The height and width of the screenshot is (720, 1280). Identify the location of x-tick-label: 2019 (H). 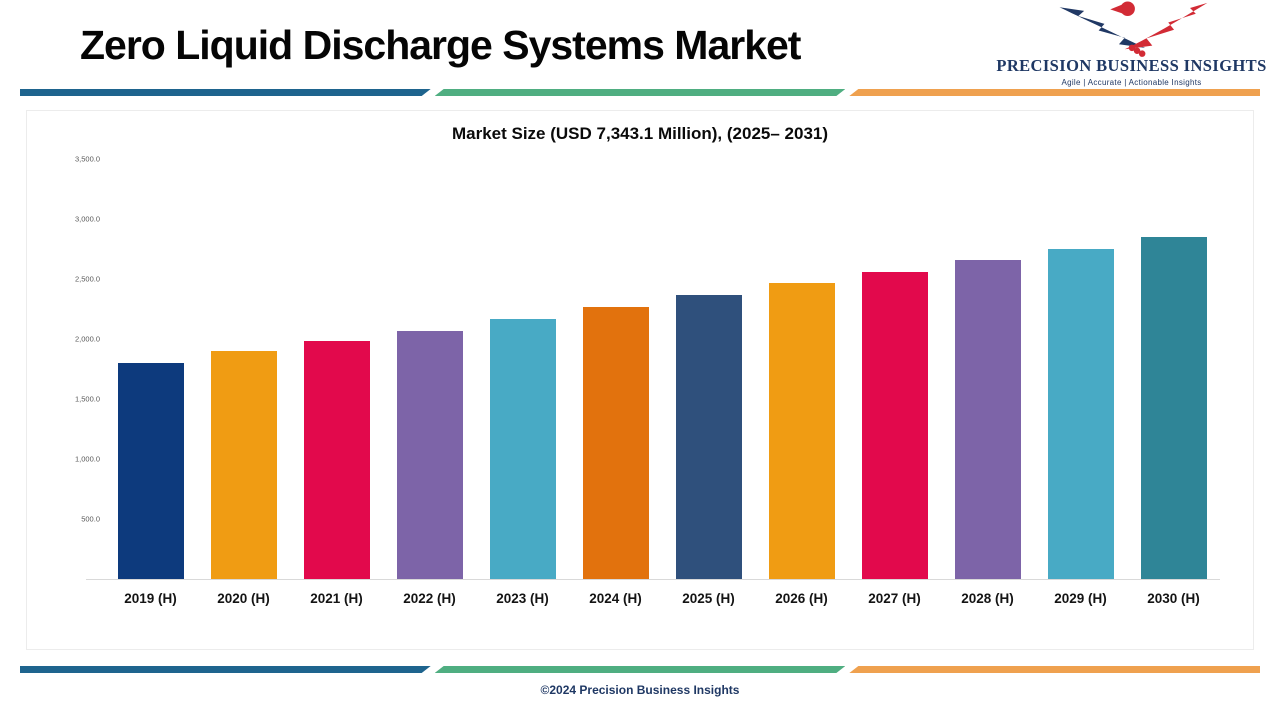
(150, 598).